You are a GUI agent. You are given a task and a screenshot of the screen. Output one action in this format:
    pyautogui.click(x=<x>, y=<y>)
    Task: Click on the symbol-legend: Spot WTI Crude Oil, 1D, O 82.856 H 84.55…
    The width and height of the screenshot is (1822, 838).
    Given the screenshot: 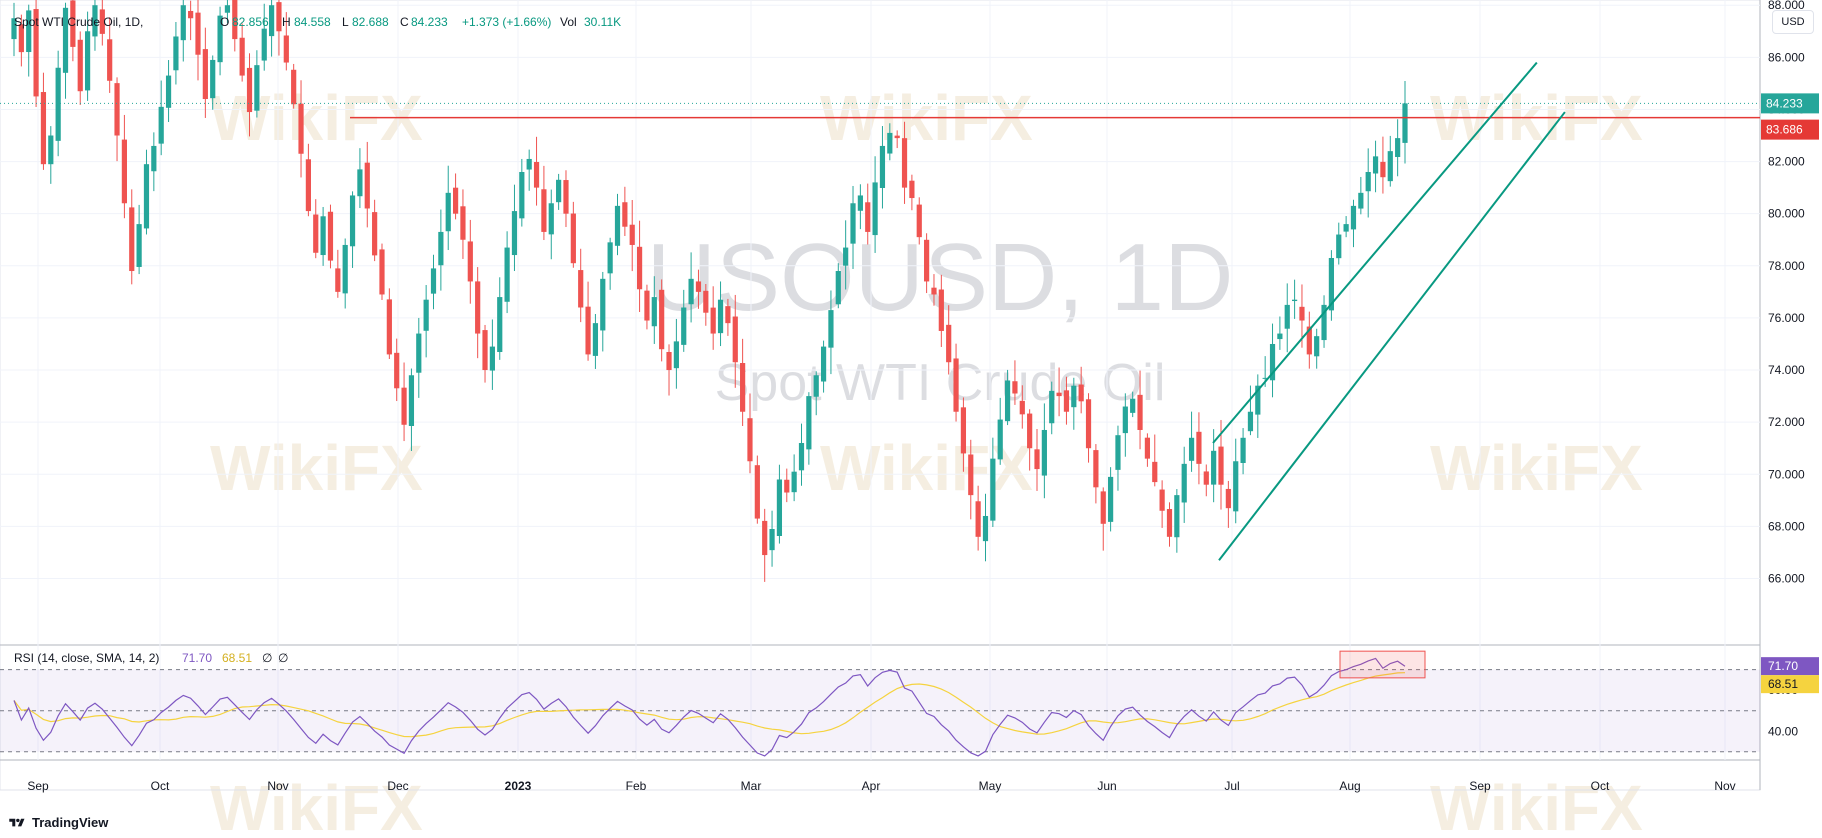 What is the action you would take?
    pyautogui.click(x=317, y=22)
    